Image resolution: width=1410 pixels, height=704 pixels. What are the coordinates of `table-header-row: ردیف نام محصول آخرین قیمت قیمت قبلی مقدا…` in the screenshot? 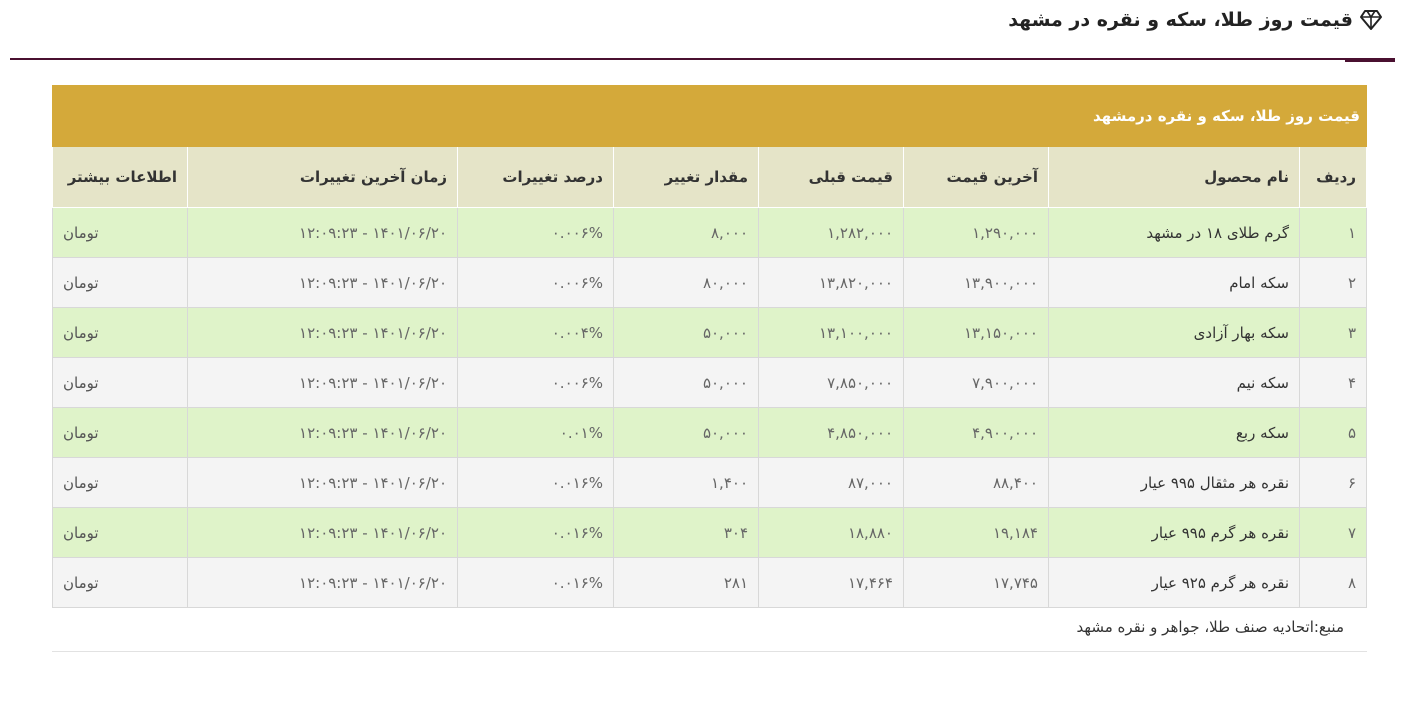 It's located at (709, 177).